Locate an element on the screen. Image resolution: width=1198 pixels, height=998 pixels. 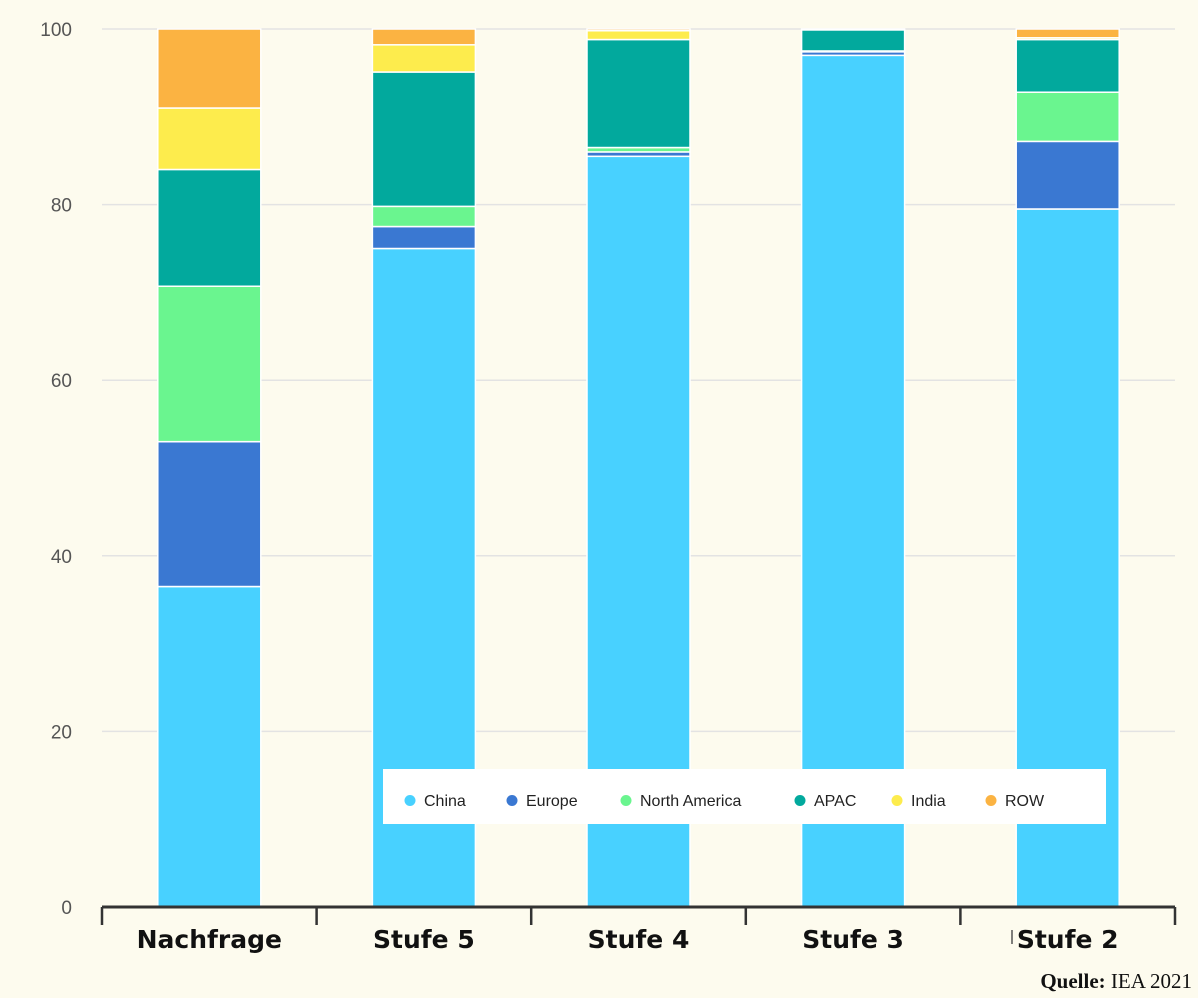
bar-stufe-2-europe is located at coordinates (1067, 175).